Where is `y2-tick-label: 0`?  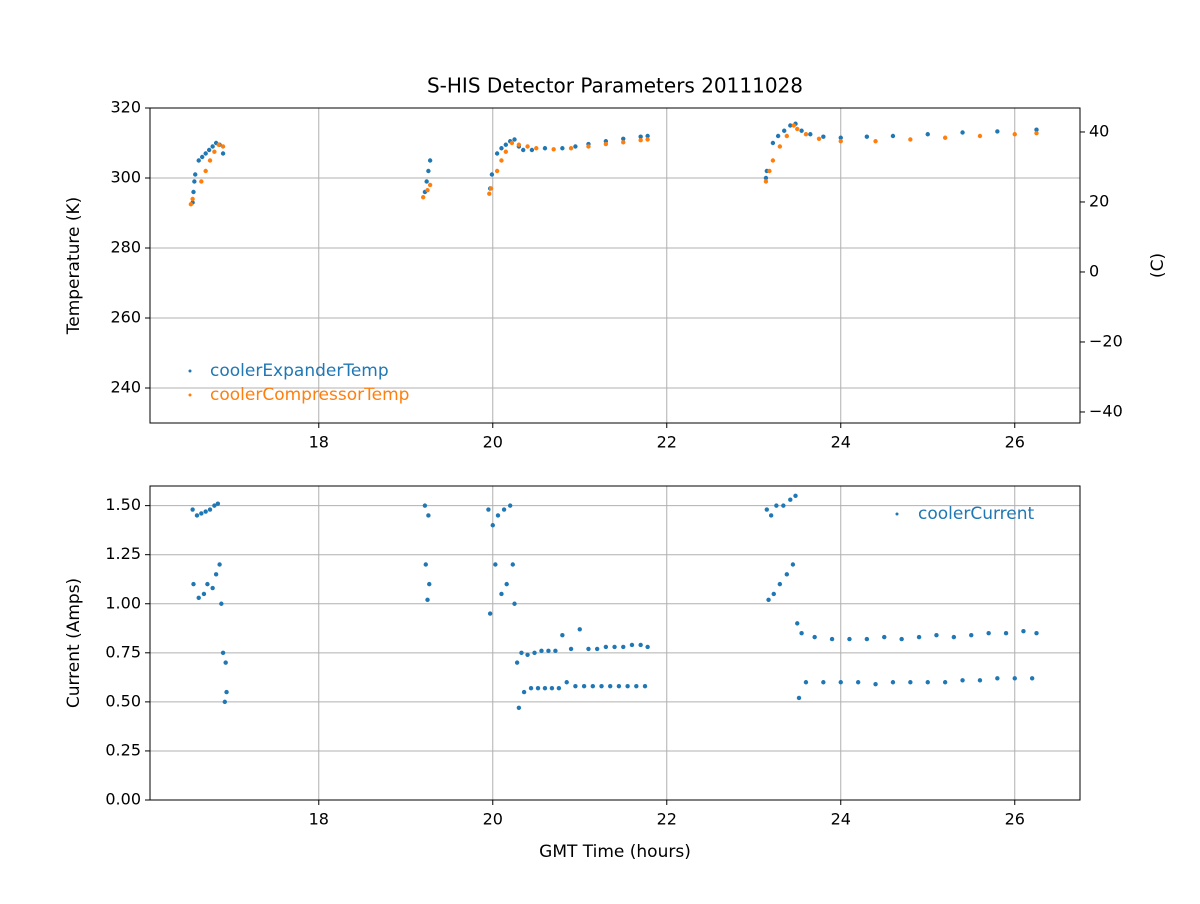 y2-tick-label: 0 is located at coordinates (1094, 270).